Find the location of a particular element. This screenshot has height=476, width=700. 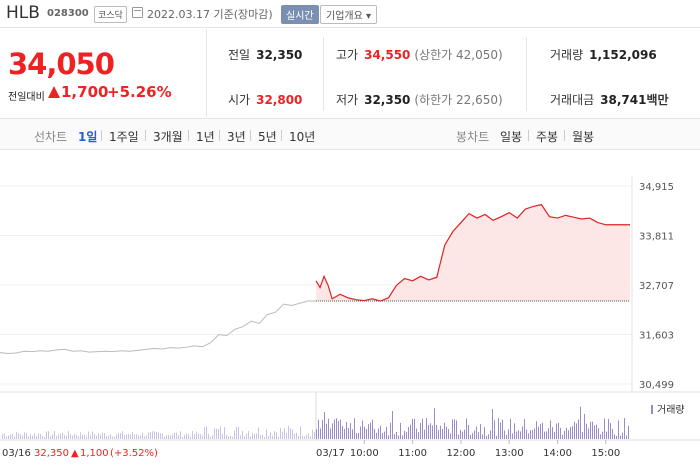

prev-day-change-arrow: ▲ is located at coordinates (75, 453).